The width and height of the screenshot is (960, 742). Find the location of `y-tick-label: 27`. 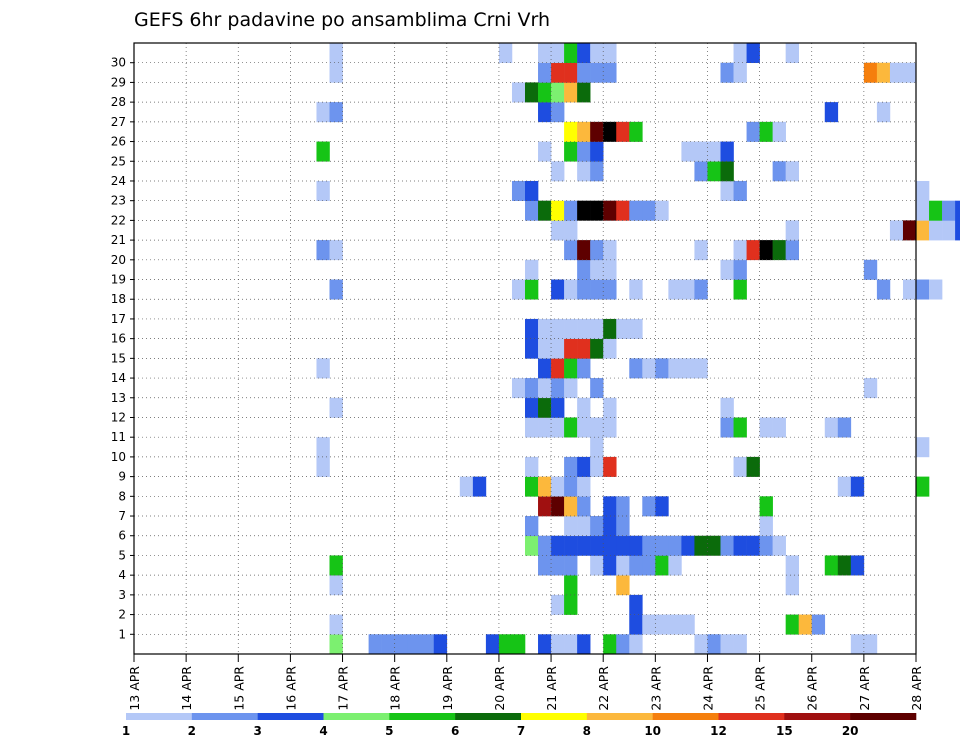

y-tick-label: 27 is located at coordinates (118, 122).